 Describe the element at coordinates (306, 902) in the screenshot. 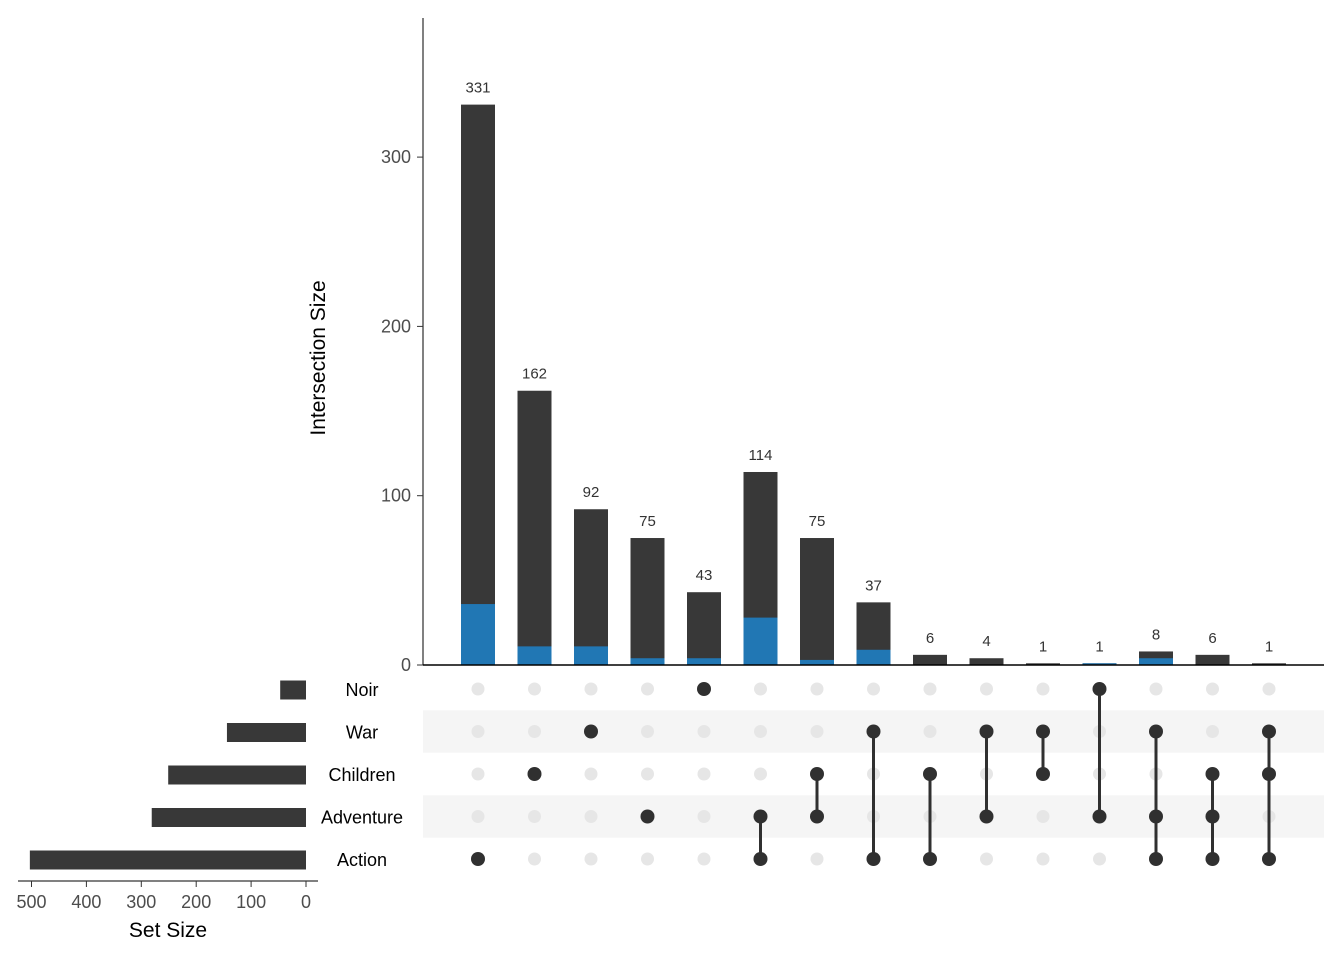

I see `set-size-tick-label: 0` at that location.